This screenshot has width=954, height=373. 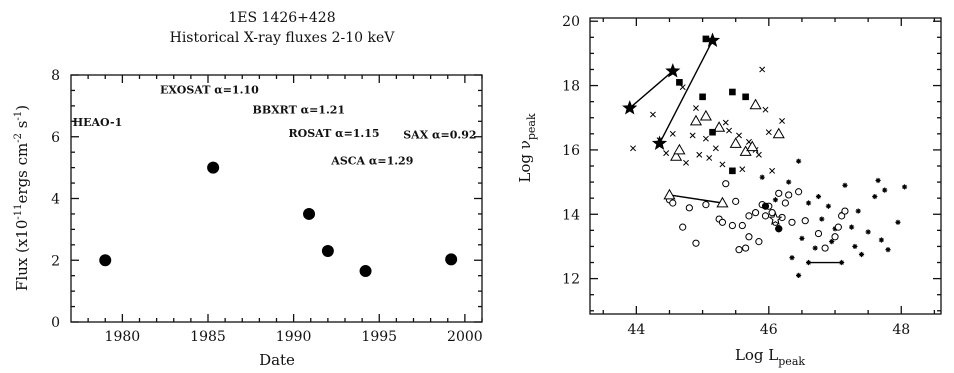 What do you see at coordinates (769, 330) in the screenshot?
I see `right-x-tick-label: 46` at bounding box center [769, 330].